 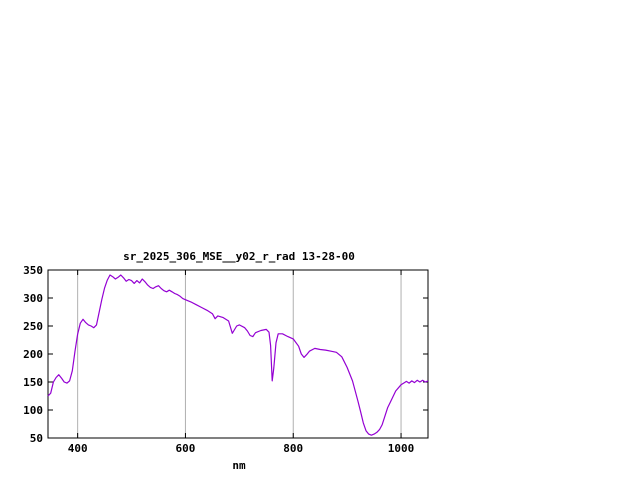 What do you see at coordinates (33, 298) in the screenshot?
I see `y-tick-label: 300` at bounding box center [33, 298].